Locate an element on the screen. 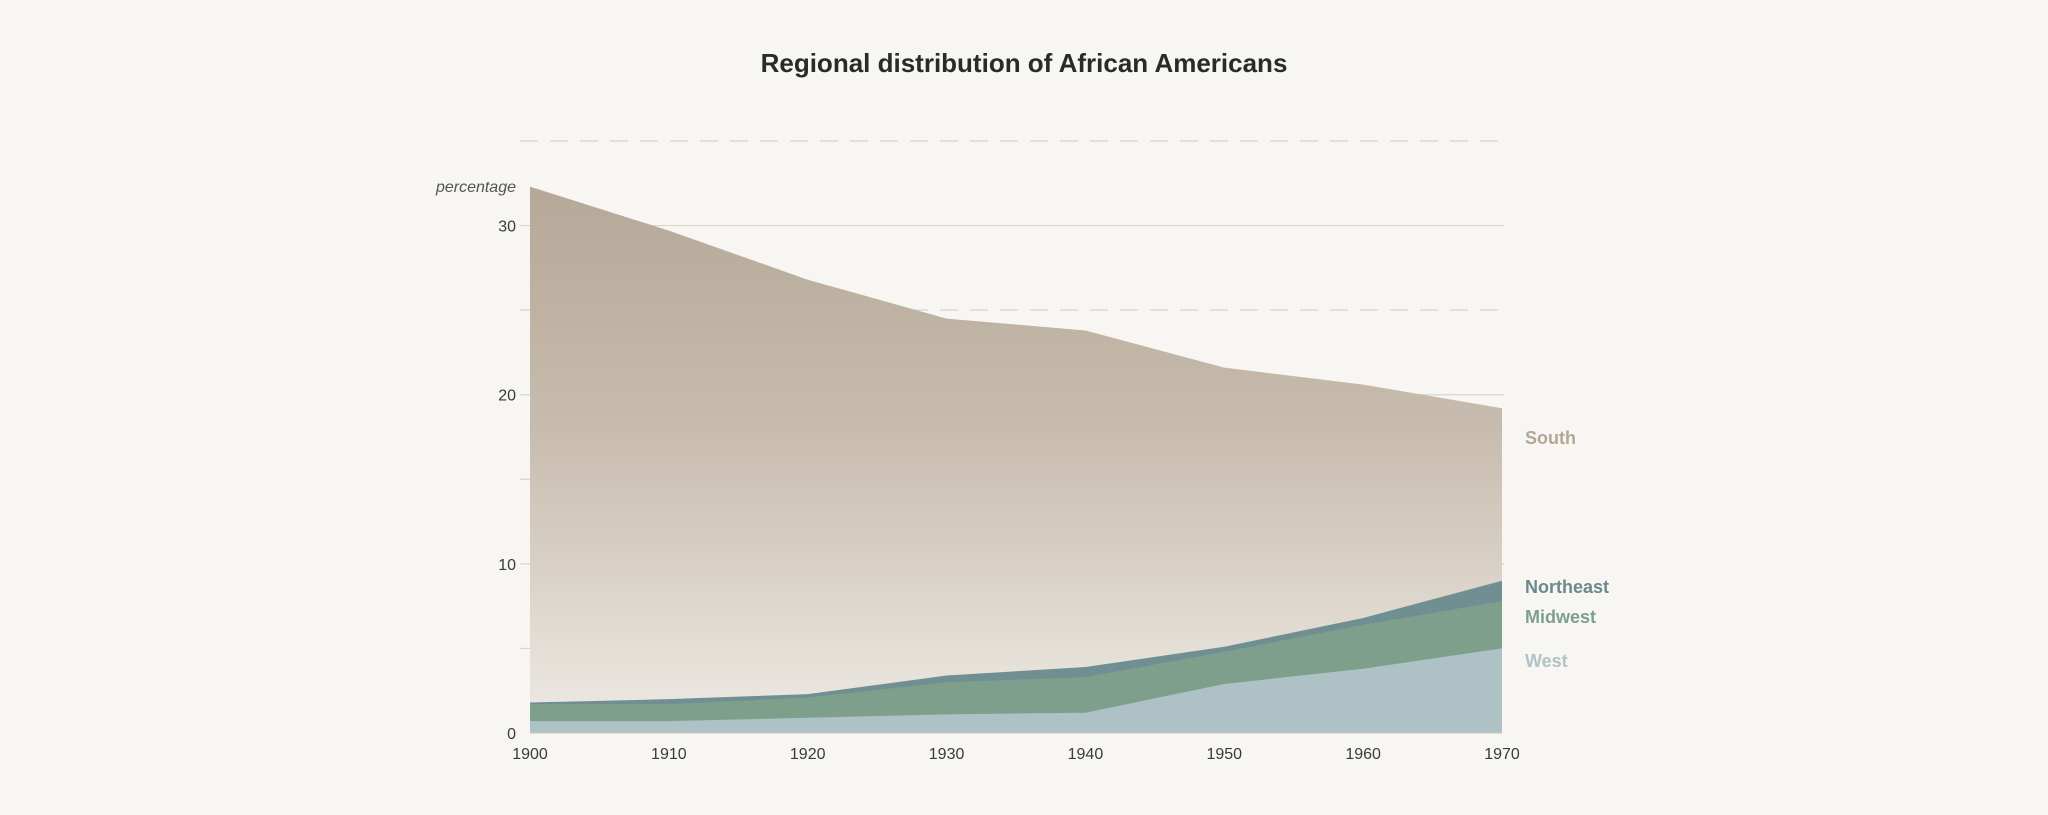 The width and height of the screenshot is (2048, 815). y-tick-label: 20 is located at coordinates (507, 396).